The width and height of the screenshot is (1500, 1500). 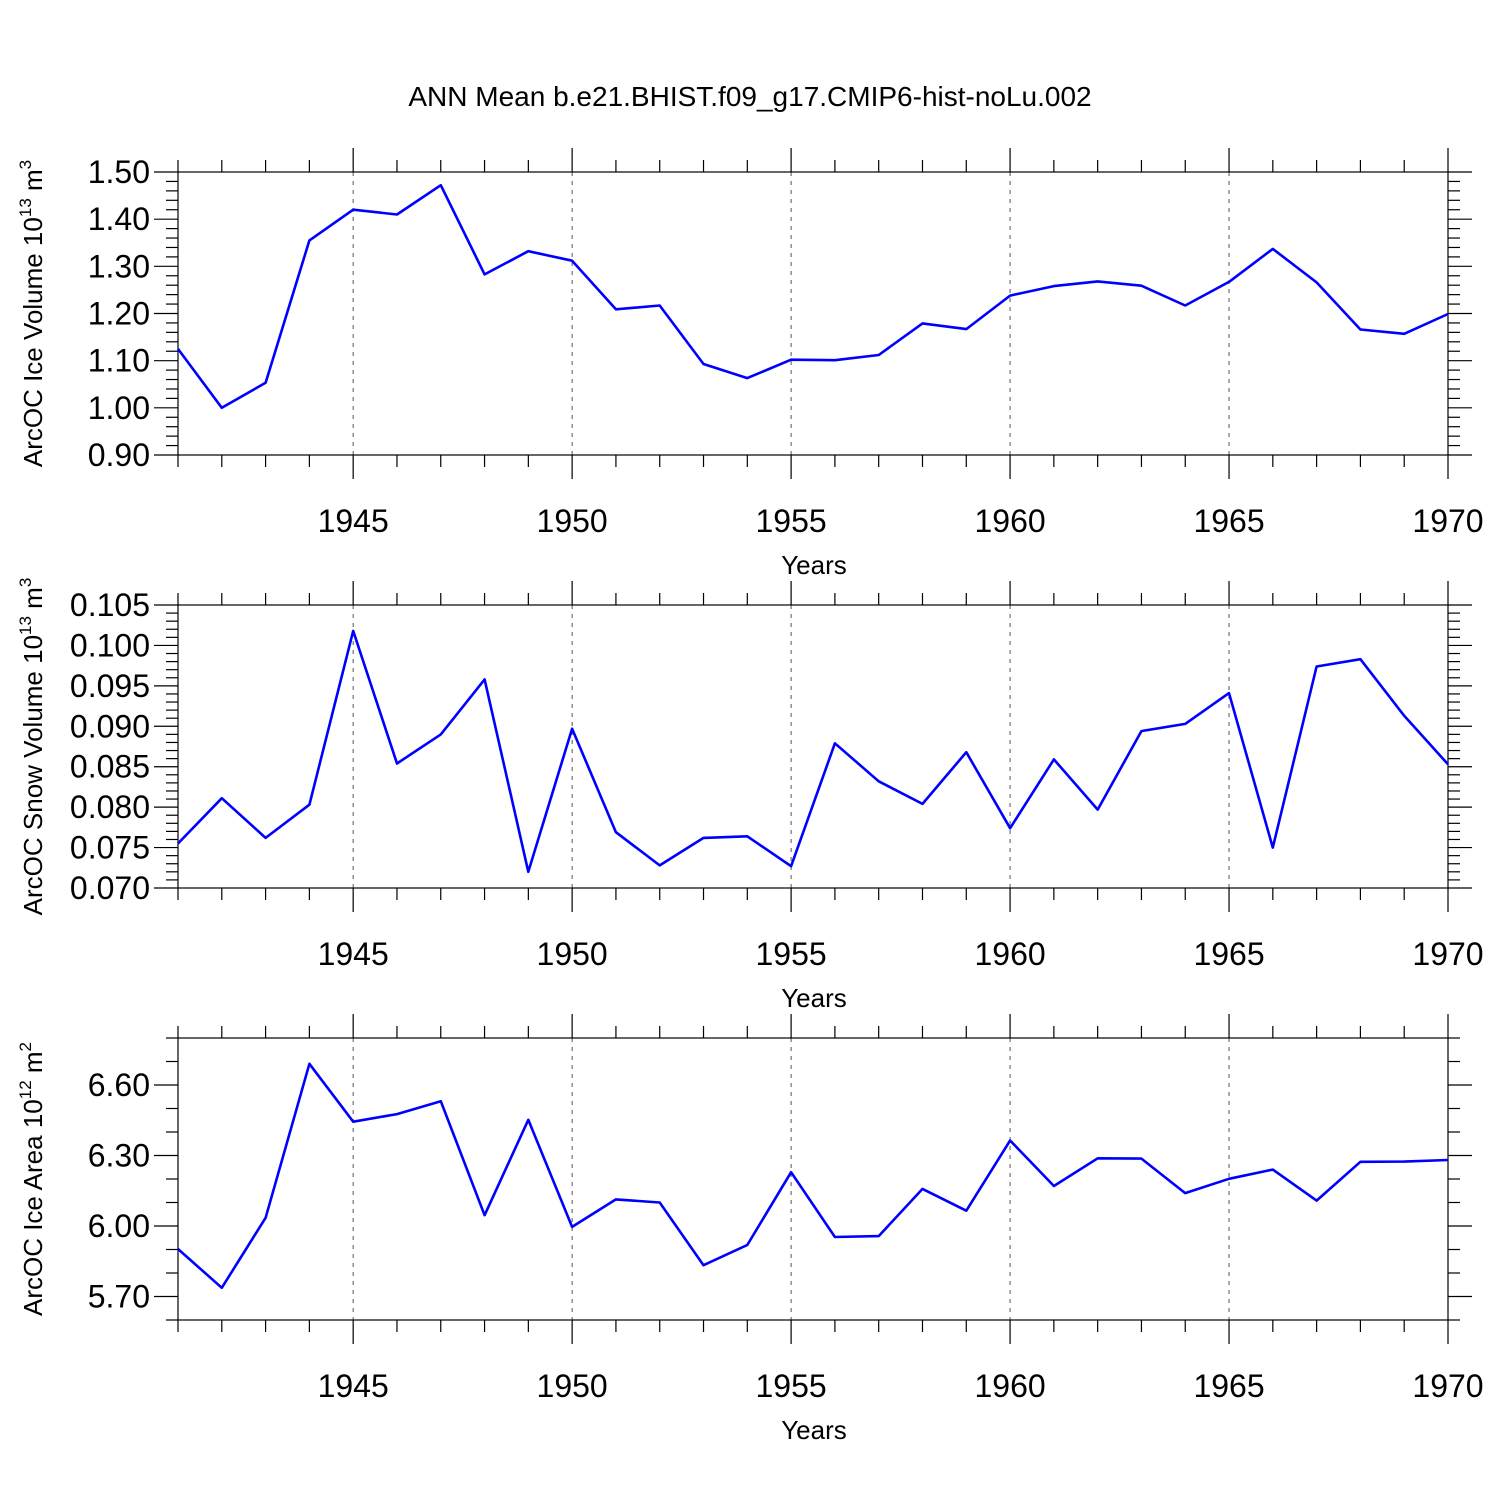 I want to click on y-tick-label: 6.60, so click(x=119, y=1085).